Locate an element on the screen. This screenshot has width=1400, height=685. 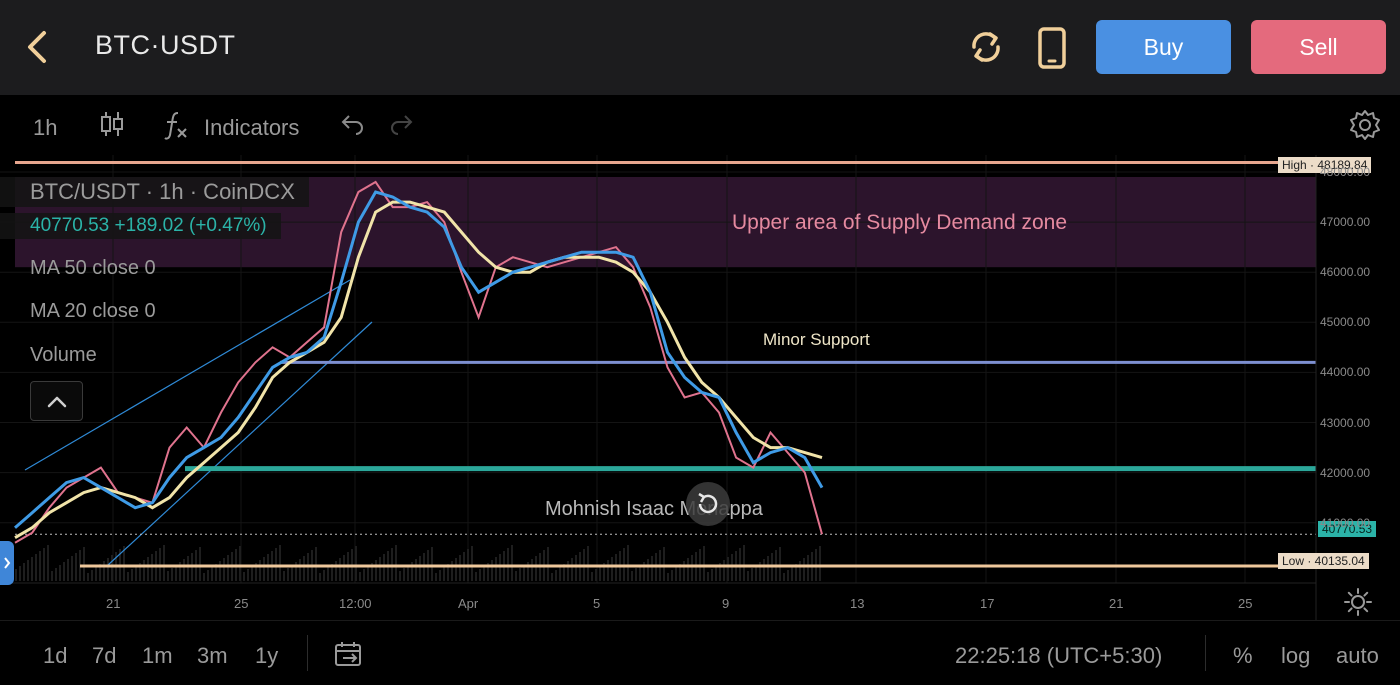
refresh-button is located at coordinates (986, 47).